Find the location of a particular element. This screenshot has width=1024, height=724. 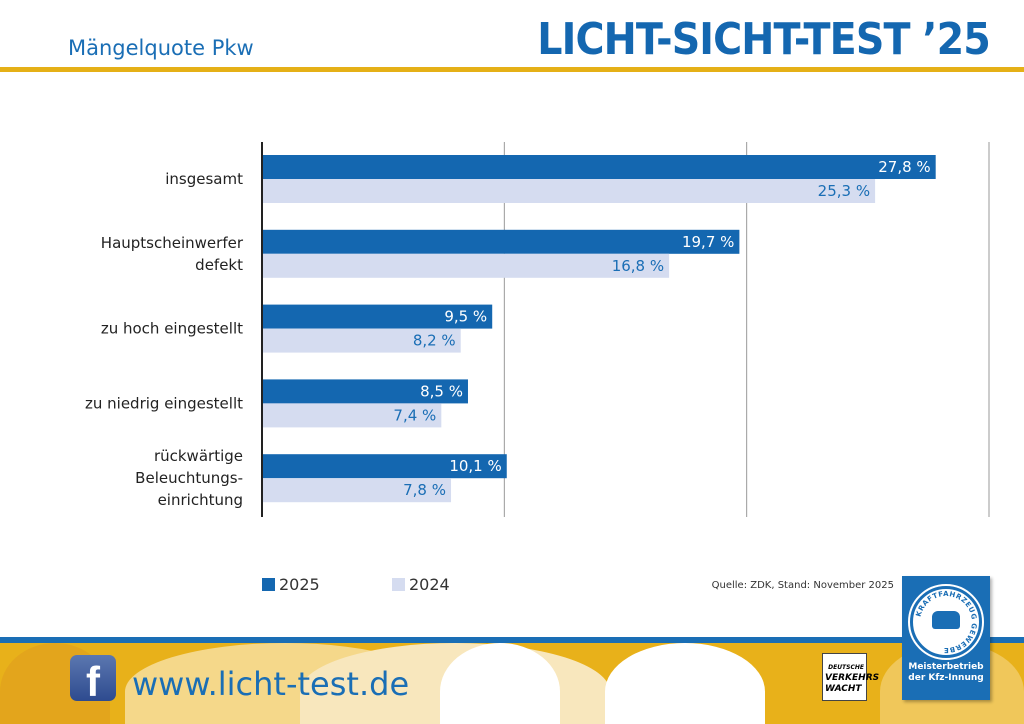

category-label: zu hoch eingestellt is located at coordinates (172, 329).